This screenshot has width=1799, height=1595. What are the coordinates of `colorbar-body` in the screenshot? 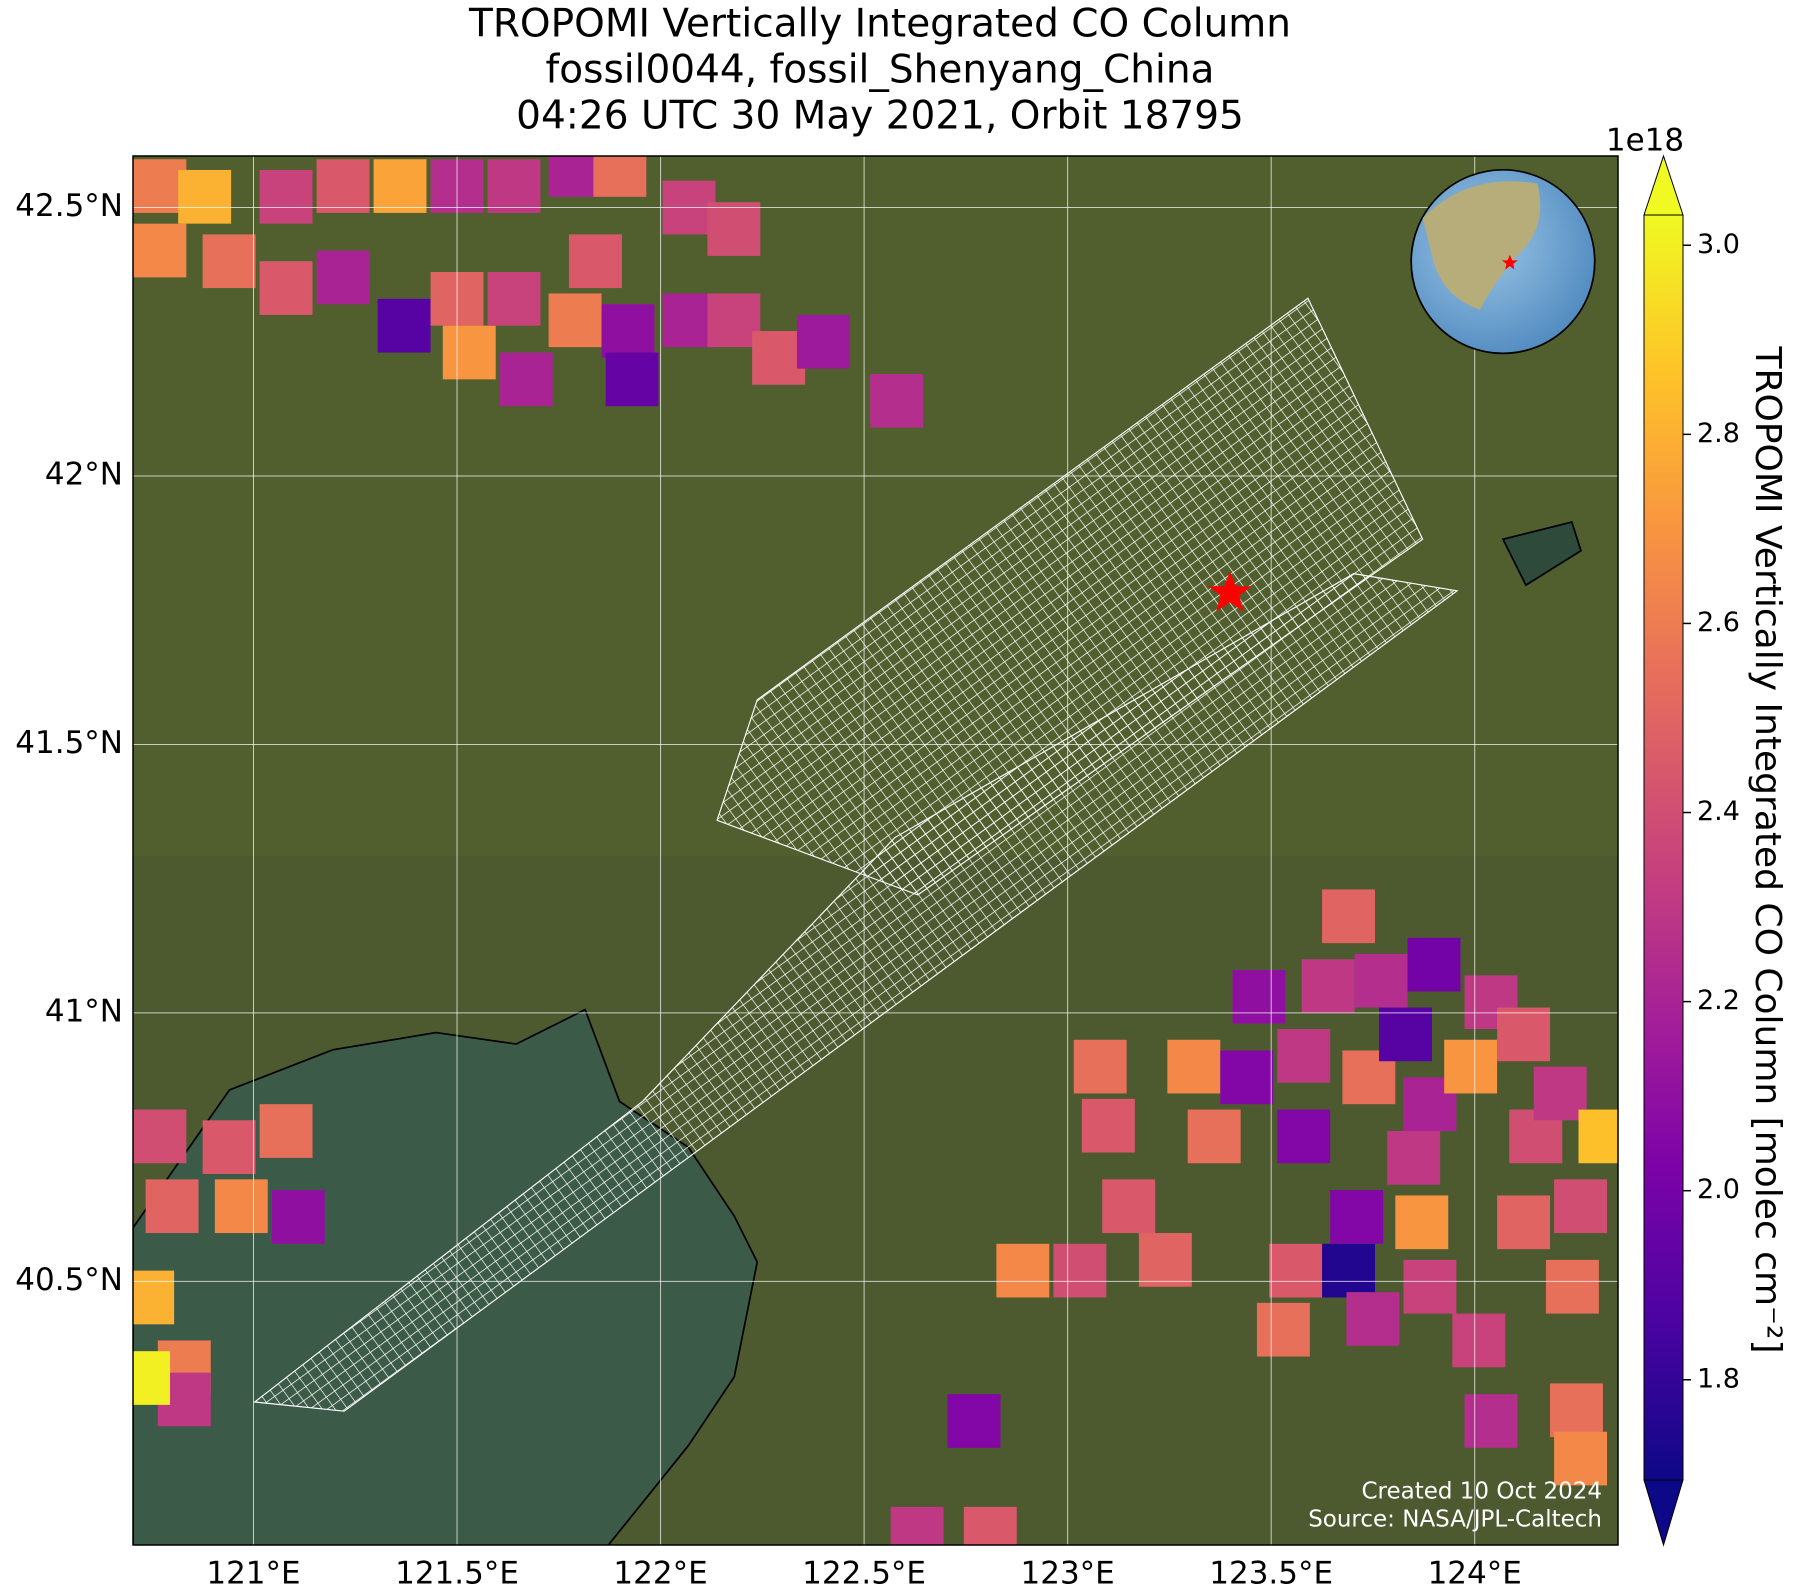 It's located at (1663, 847).